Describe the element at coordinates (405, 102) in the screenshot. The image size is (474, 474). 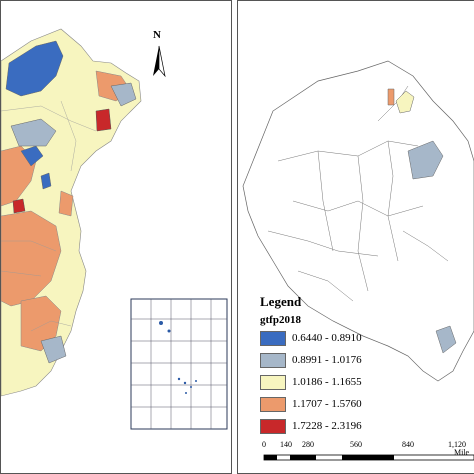
I see `region-west-mid` at that location.